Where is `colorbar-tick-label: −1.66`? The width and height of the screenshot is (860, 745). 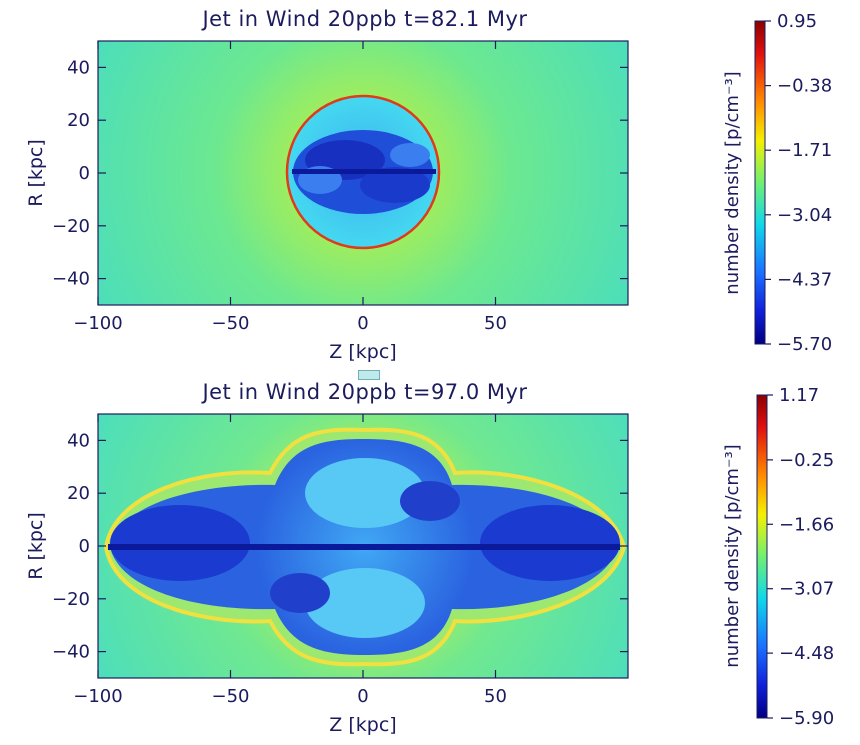 colorbar-tick-label: −1.66 is located at coordinates (806, 524).